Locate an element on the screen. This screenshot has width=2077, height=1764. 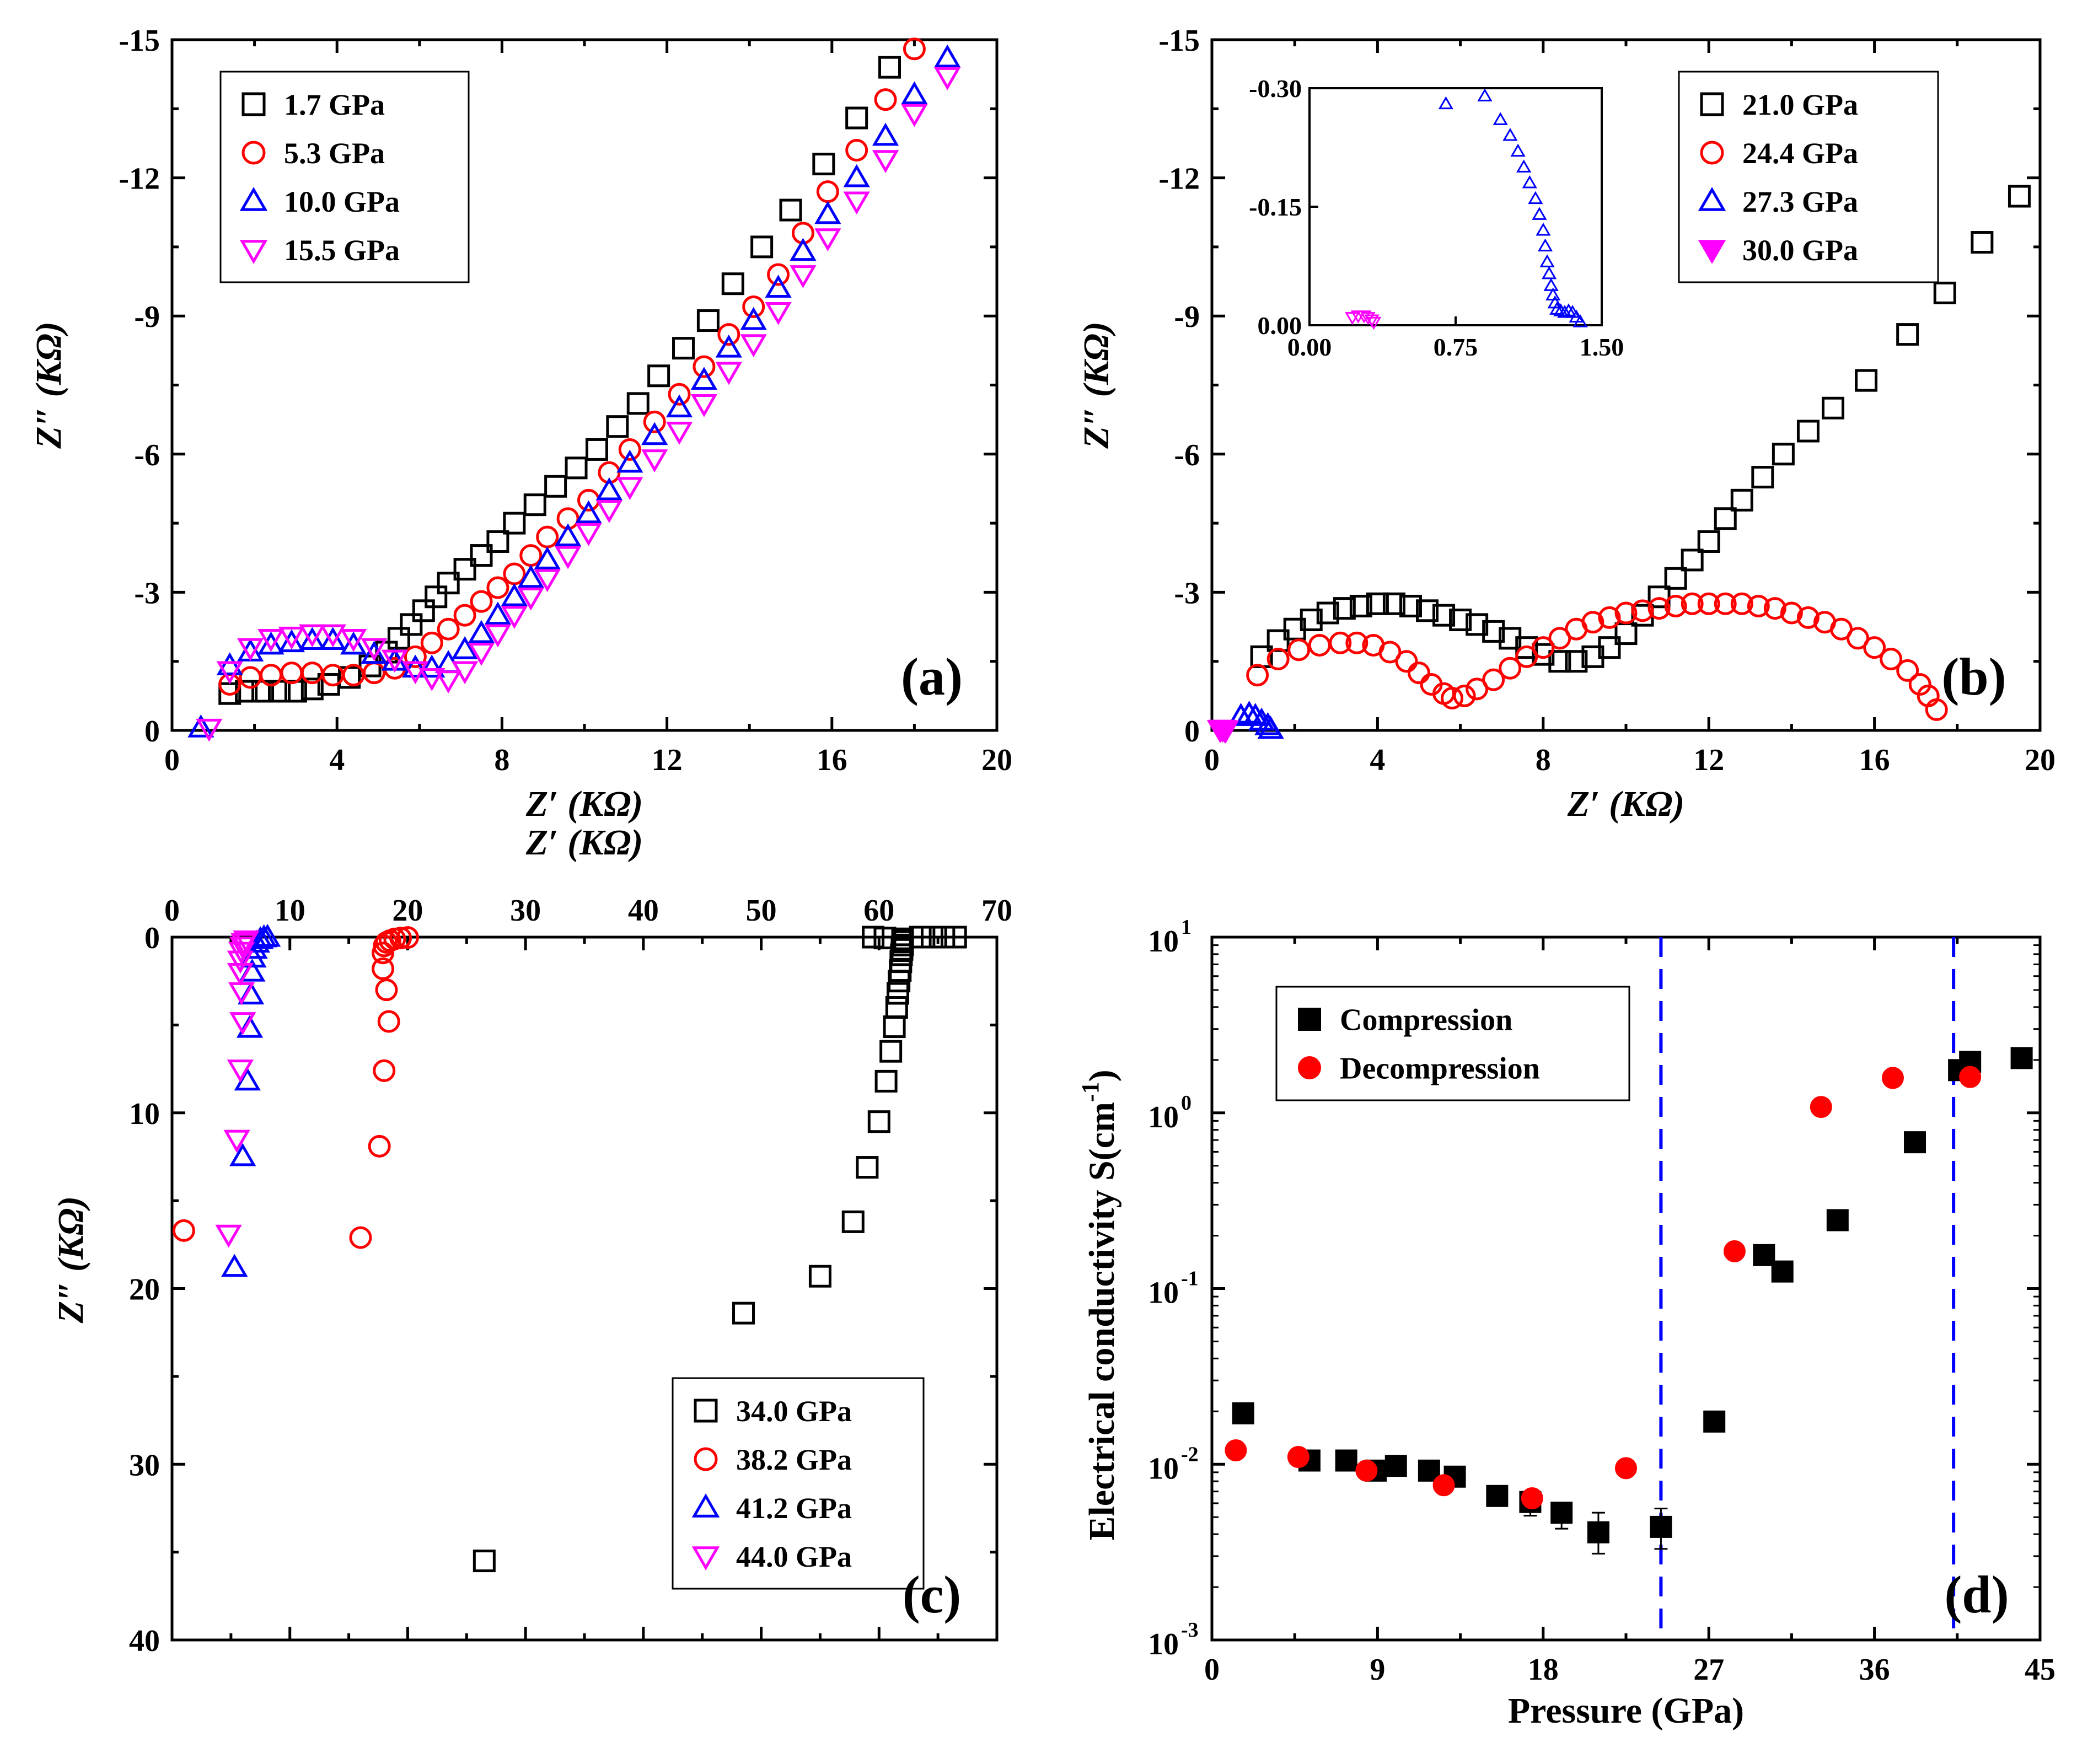
legend-label: Compression is located at coordinates (1426, 1020).